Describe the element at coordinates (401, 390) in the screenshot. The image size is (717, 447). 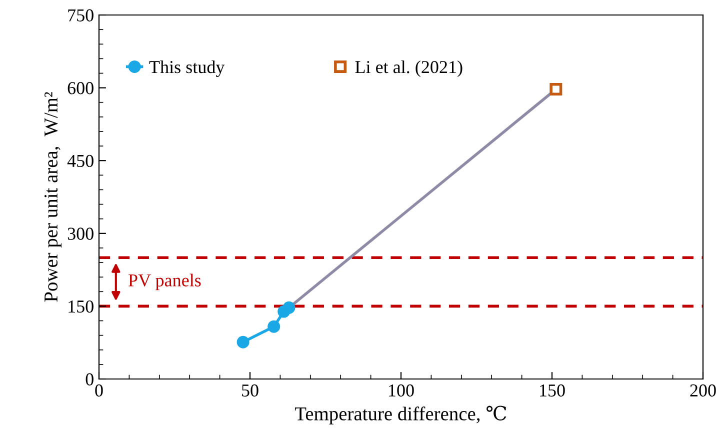
I see `x-tick-label: 100` at that location.